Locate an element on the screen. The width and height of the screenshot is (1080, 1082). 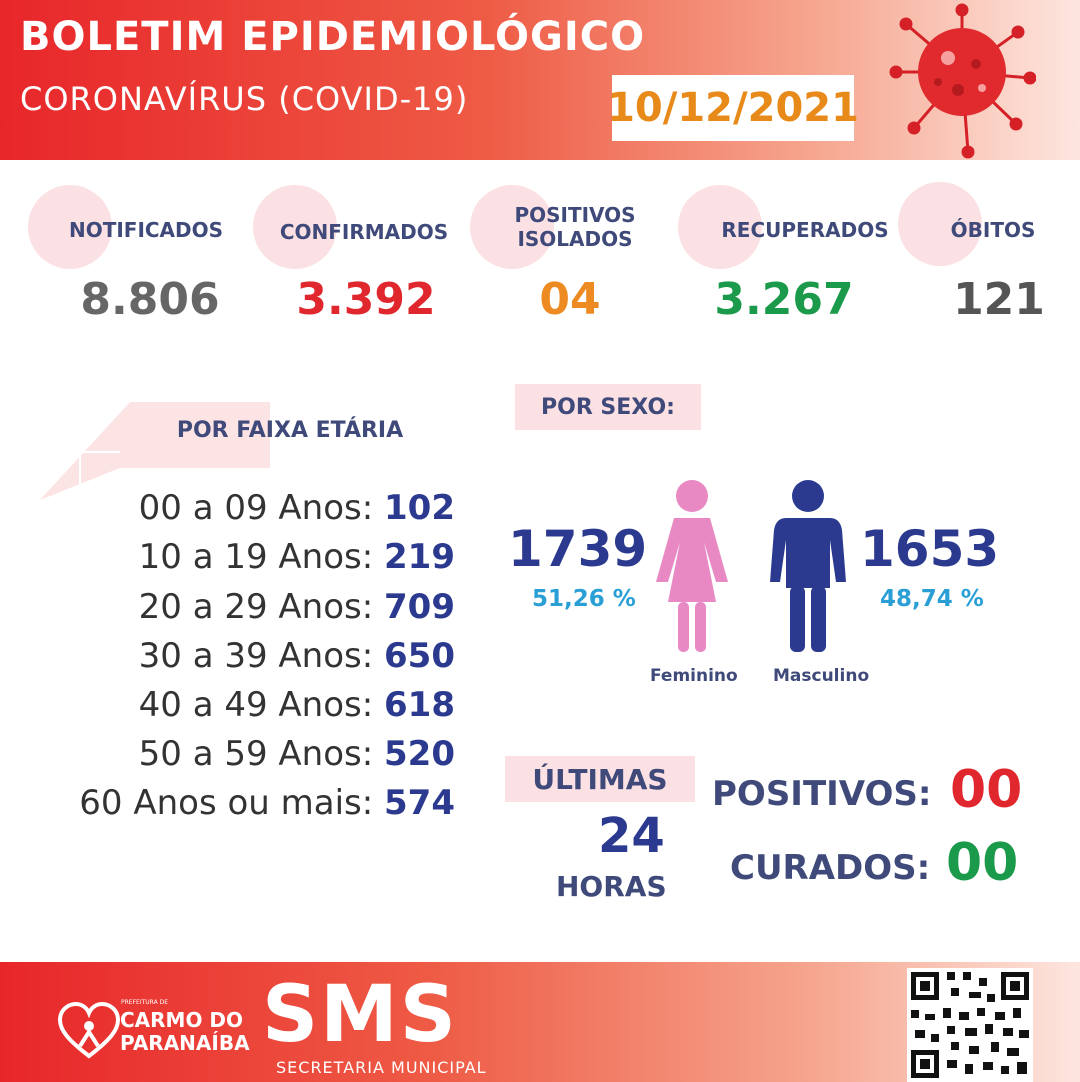
virus-icon is located at coordinates (962, 81).